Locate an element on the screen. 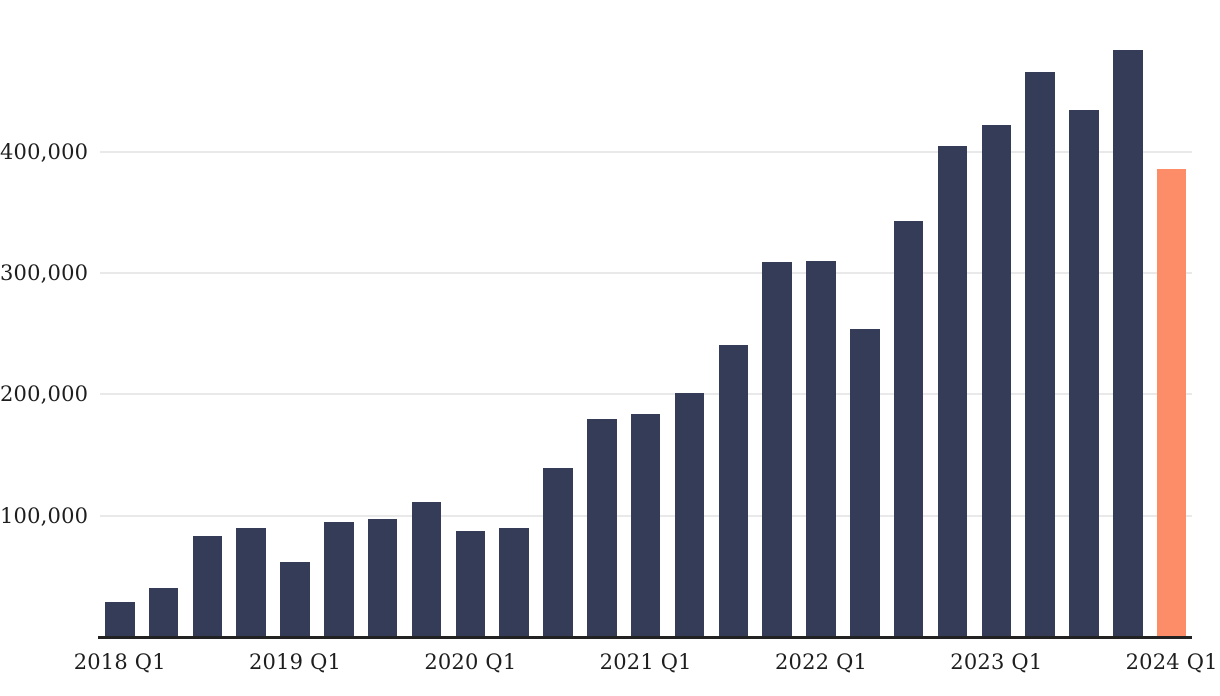  bar-2020-q4 is located at coordinates (602, 527).